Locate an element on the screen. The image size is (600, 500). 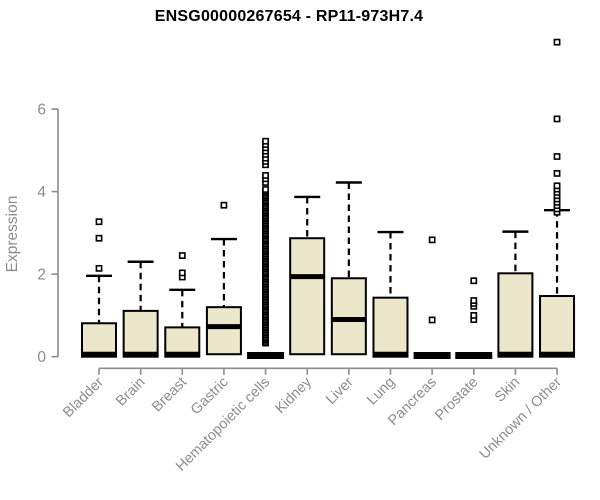
x-tick-label: Breast is located at coordinates (169, 394).